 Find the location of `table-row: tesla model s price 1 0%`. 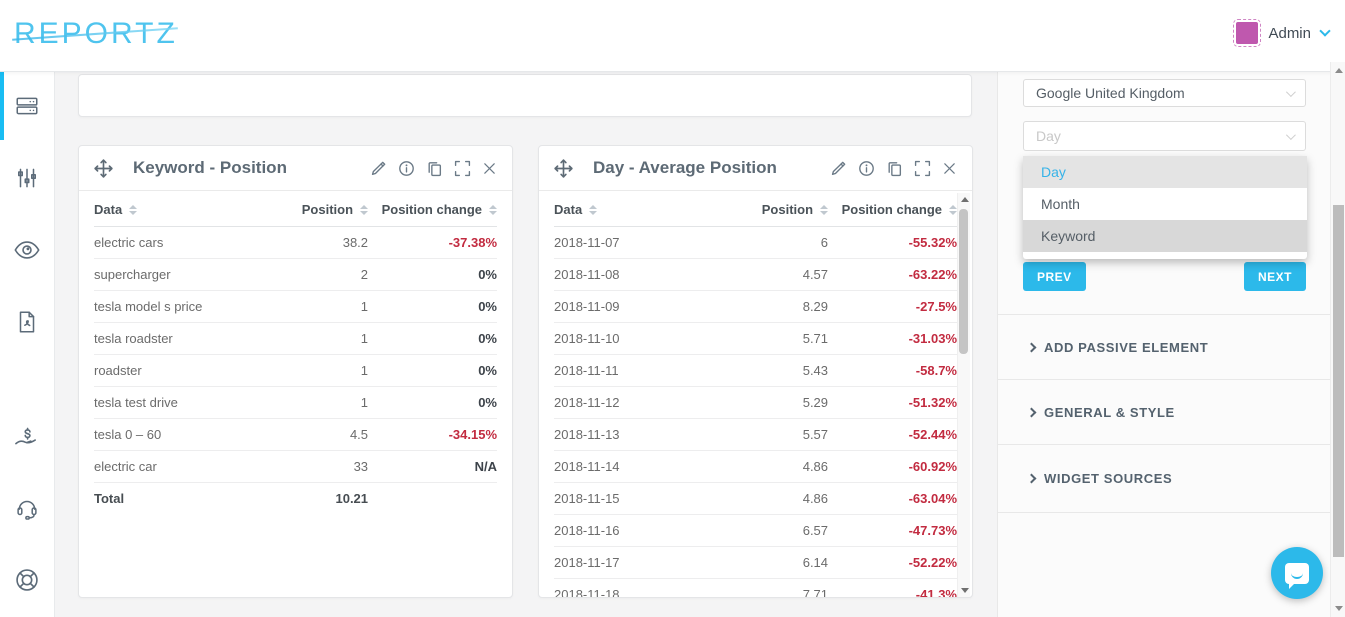

table-row: tesla model s price 1 0% is located at coordinates (295, 306).